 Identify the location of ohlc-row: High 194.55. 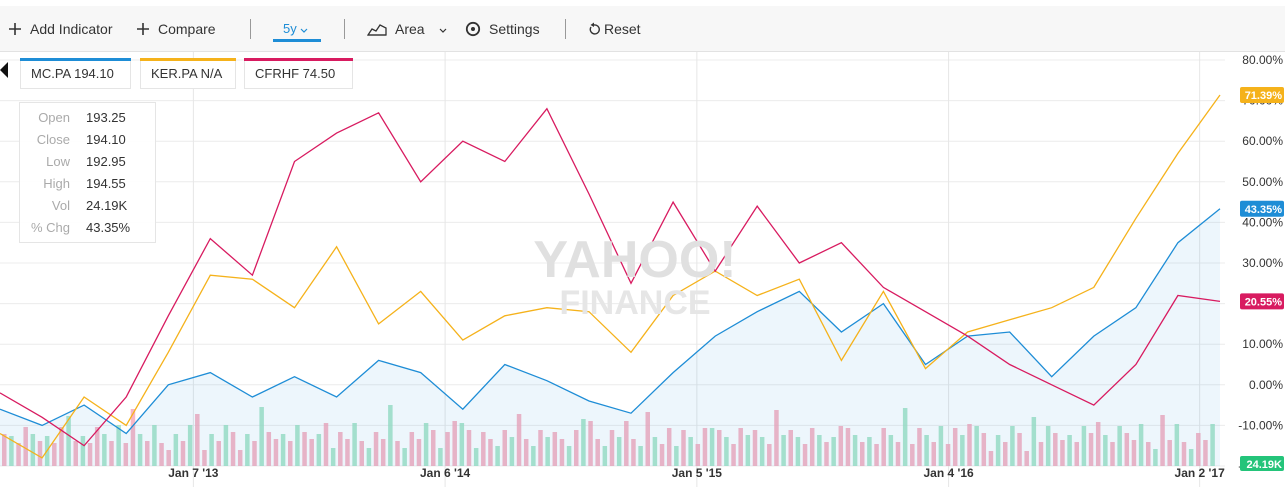
(88, 187).